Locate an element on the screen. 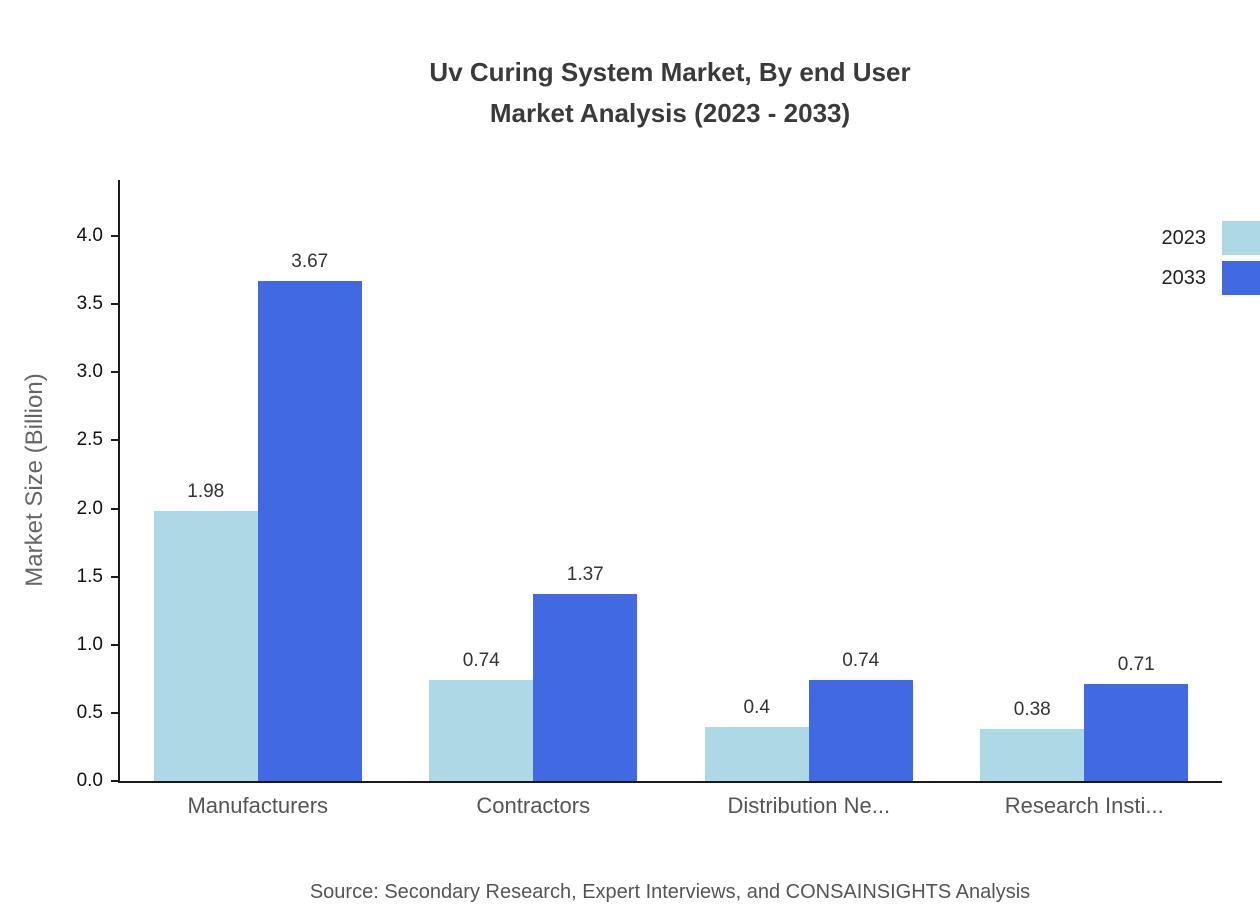 Image resolution: width=1260 pixels, height=920 pixels. legend-item-2023: 2023 is located at coordinates (1211, 238).